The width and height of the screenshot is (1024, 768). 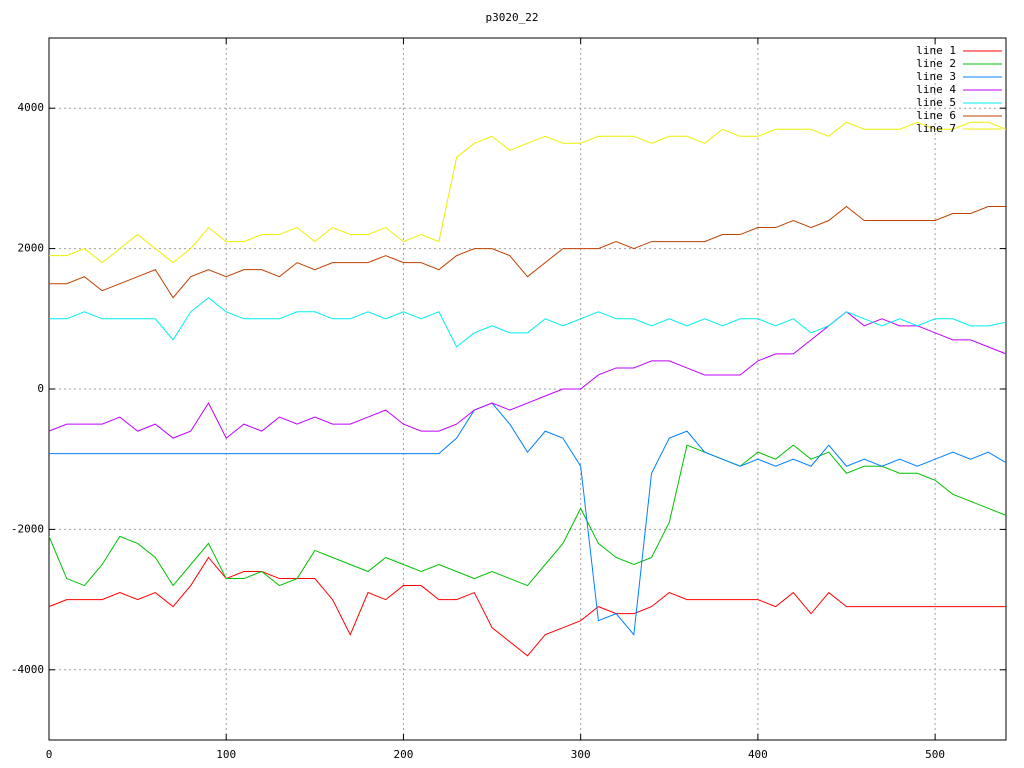 I want to click on y-tick-label: 2000, so click(x=31, y=248).